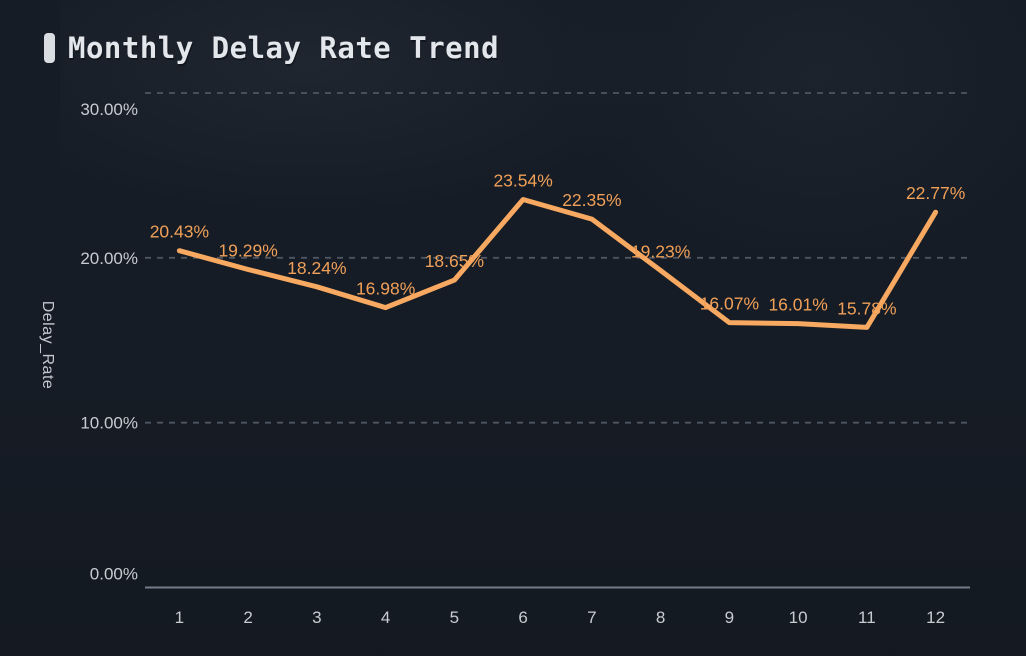 This screenshot has width=1026, height=656. I want to click on data-label: 22.35%, so click(591, 200).